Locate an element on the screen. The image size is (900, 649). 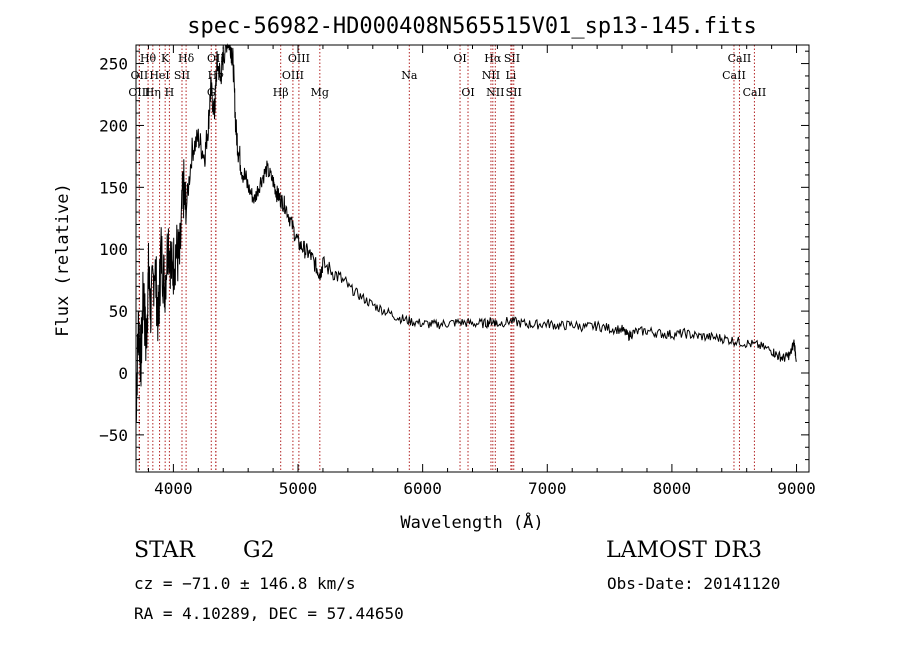
redshift-velocity: cz = −71.0 ± 146.8 km/s is located at coordinates (245, 583).